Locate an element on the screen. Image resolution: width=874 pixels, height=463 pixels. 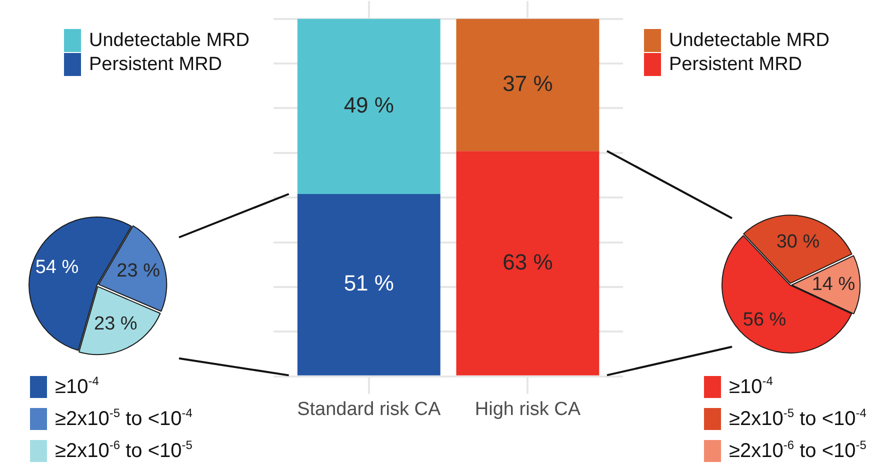
x-tick-label: Standard risk CA is located at coordinates (369, 409).